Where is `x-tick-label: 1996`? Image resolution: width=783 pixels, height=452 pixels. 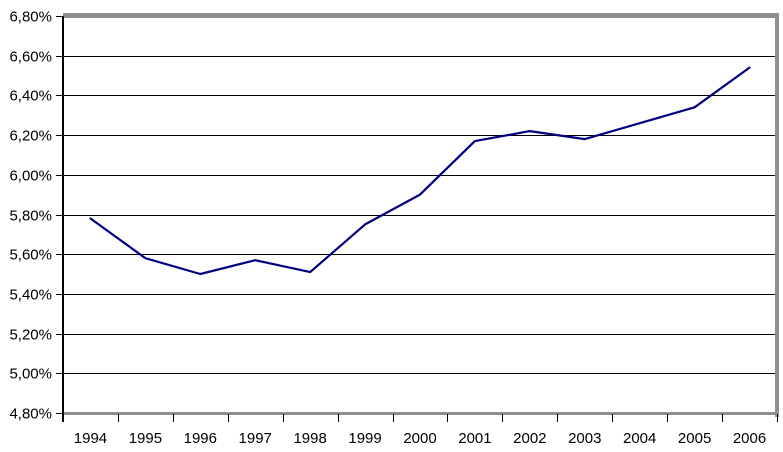 x-tick-label: 1996 is located at coordinates (200, 438).